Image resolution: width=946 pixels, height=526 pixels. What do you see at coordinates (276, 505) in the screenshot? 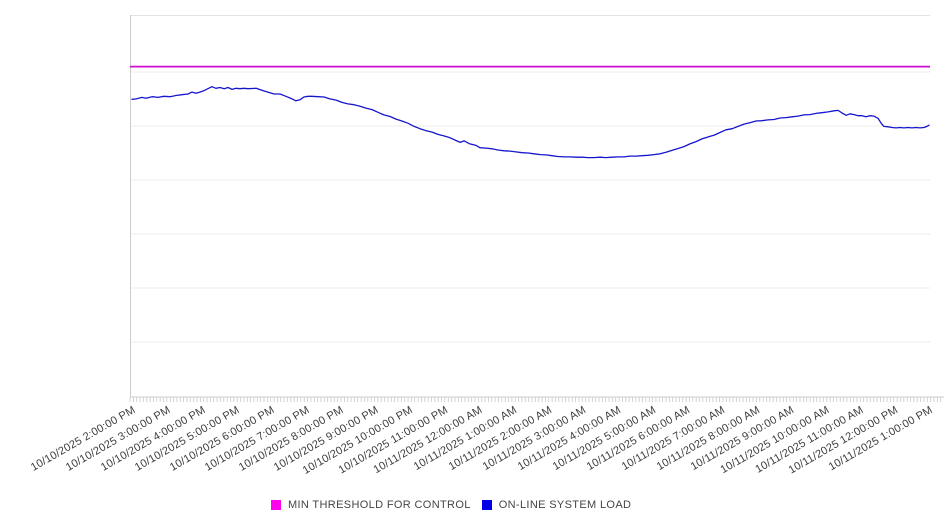
I see `min-threshold-swatch-icon` at bounding box center [276, 505].